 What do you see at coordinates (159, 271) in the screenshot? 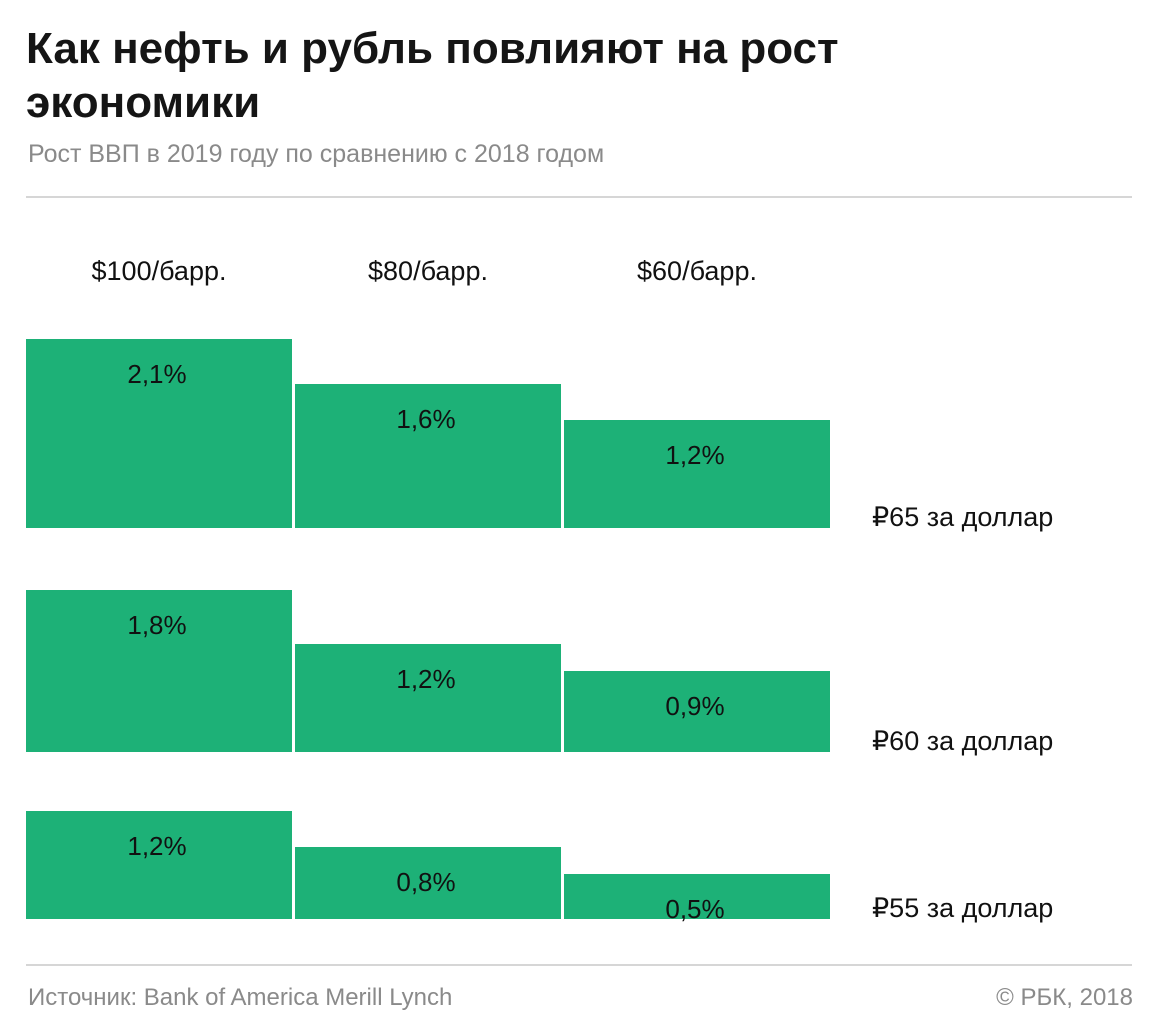
I see `category-label: $100/барр.` at bounding box center [159, 271].